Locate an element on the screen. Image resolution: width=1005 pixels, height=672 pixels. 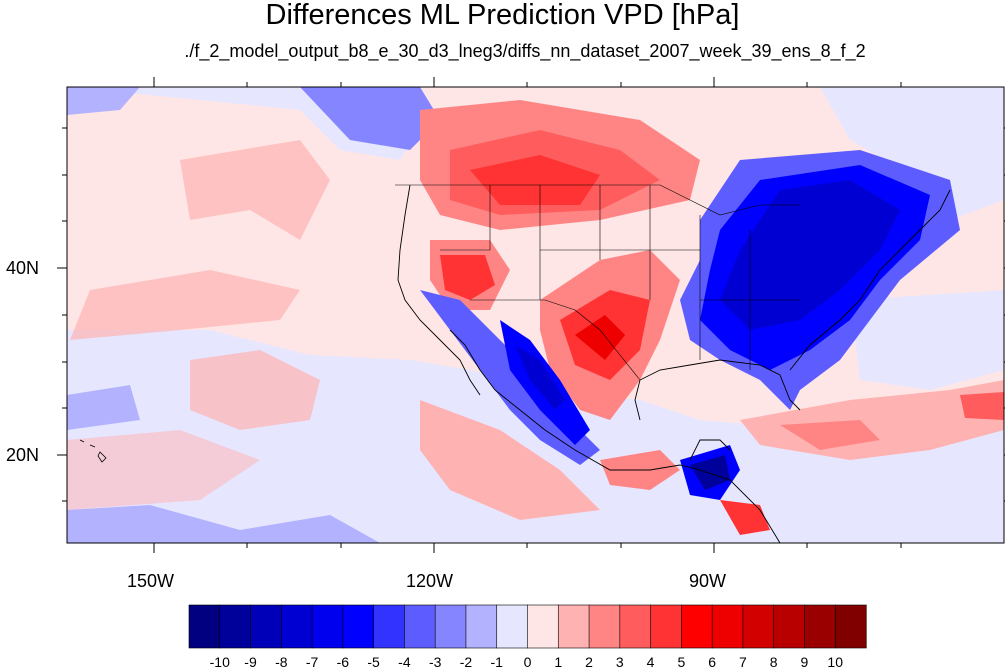
colorbar-label: 8 is located at coordinates (773, 662).